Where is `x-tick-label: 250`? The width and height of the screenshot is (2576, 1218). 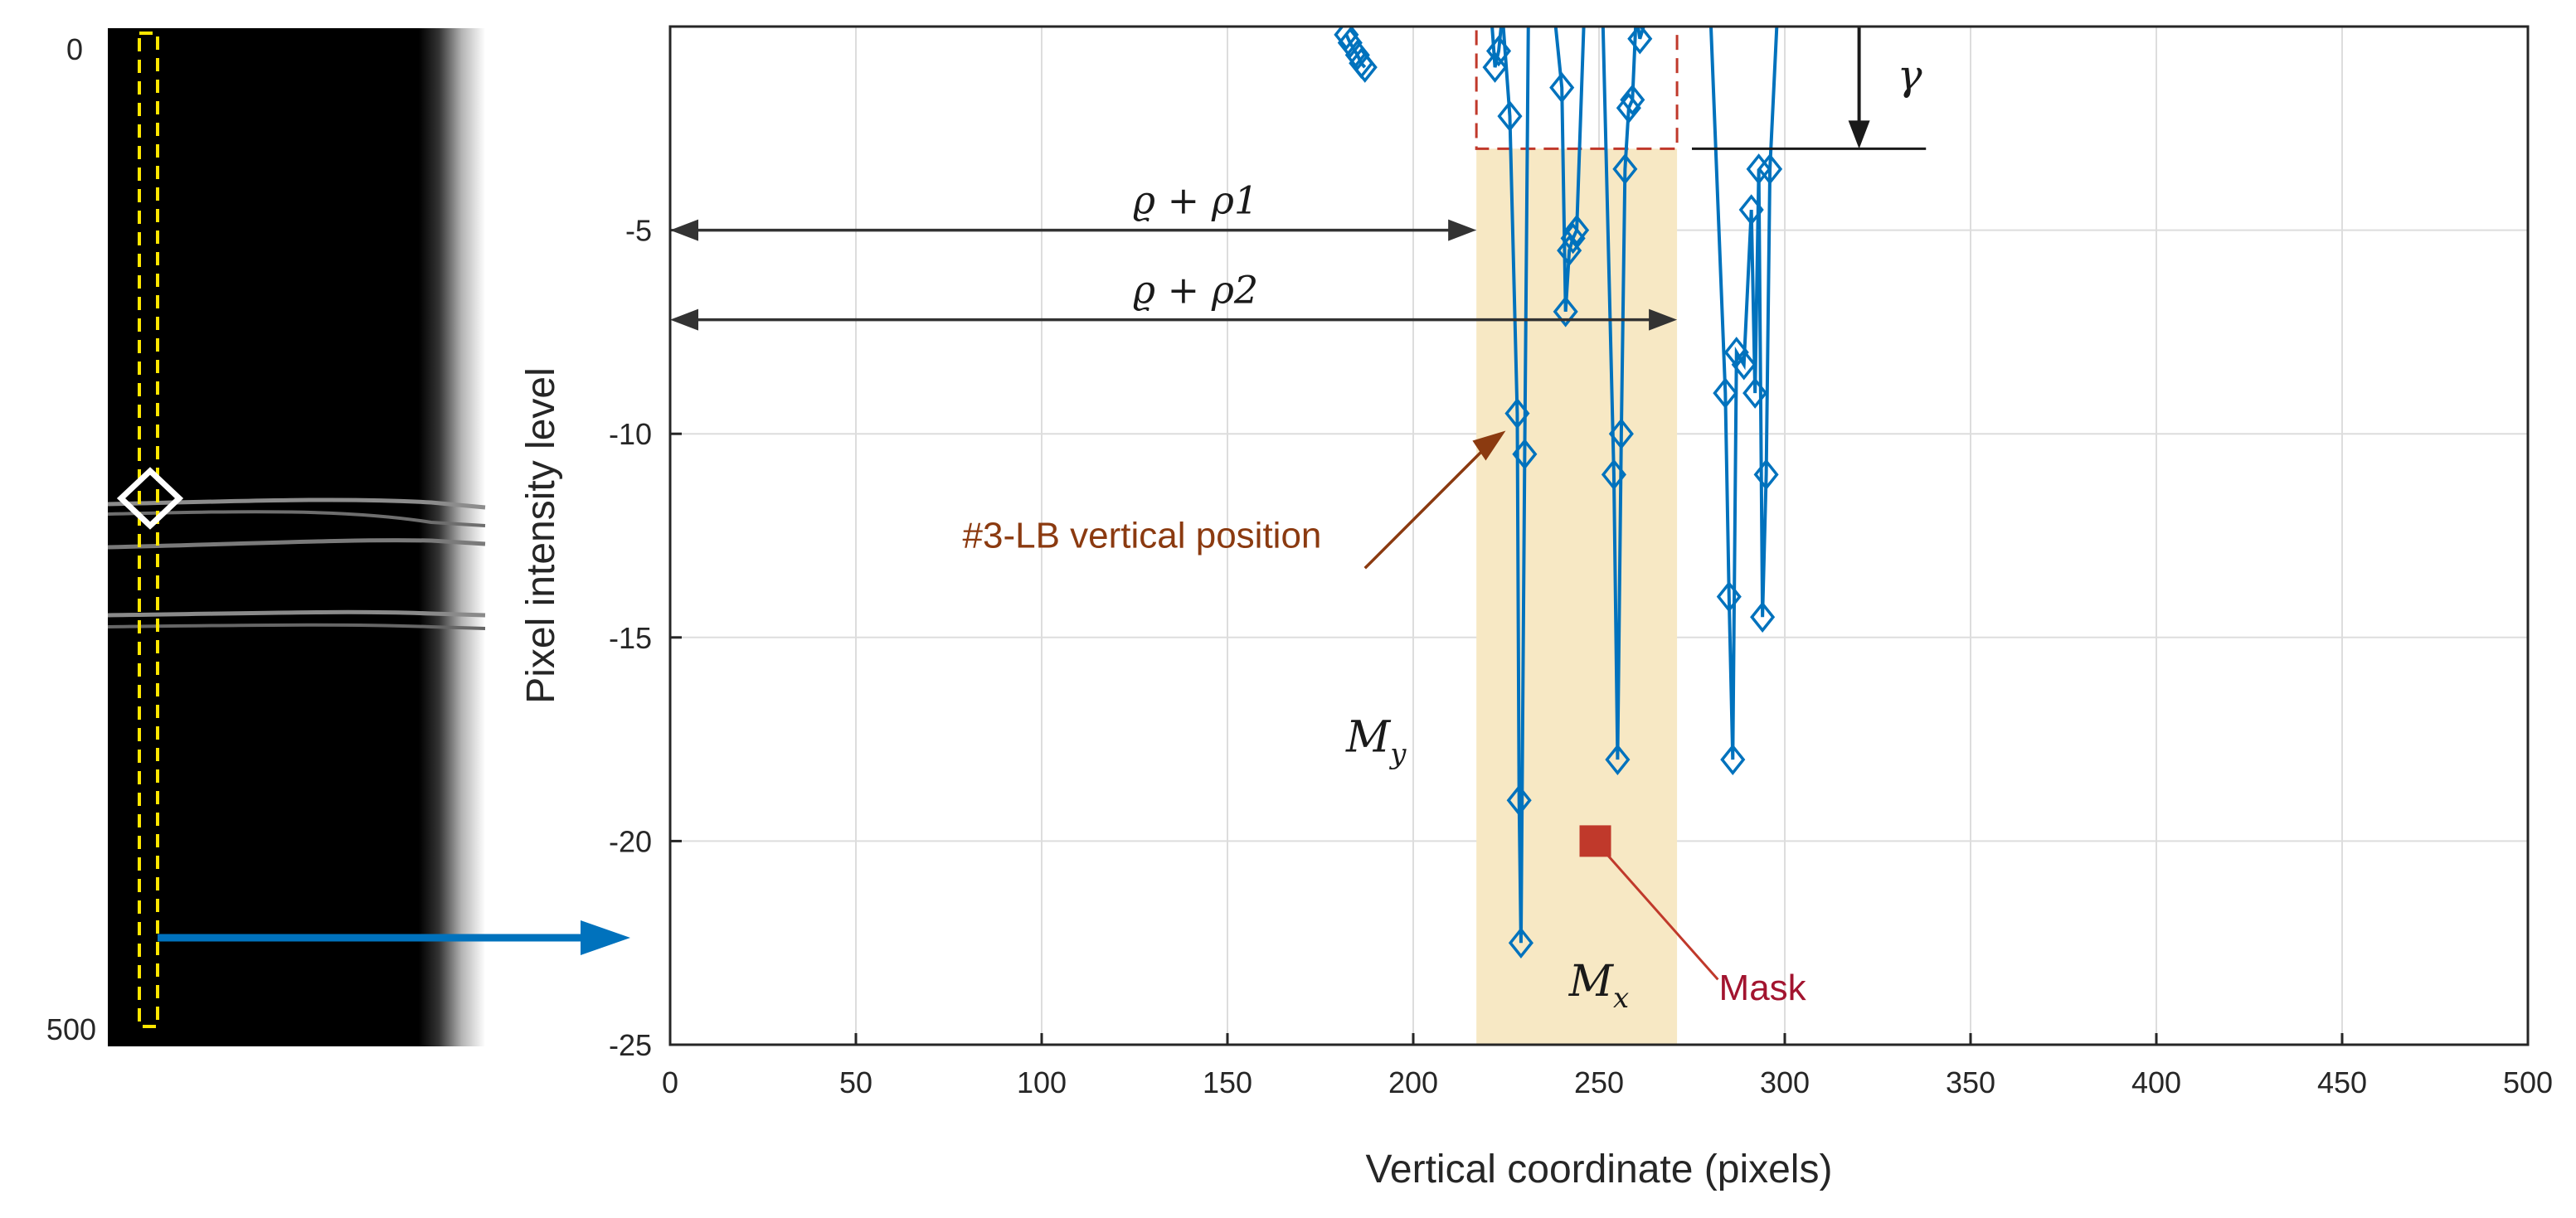 x-tick-label: 250 is located at coordinates (1599, 1082).